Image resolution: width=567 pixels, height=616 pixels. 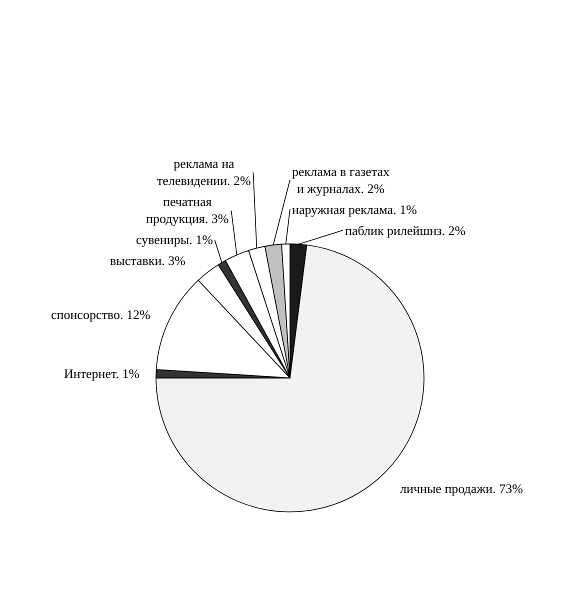 I want to click on slice-label: Интернет. 1%, so click(x=102, y=373).